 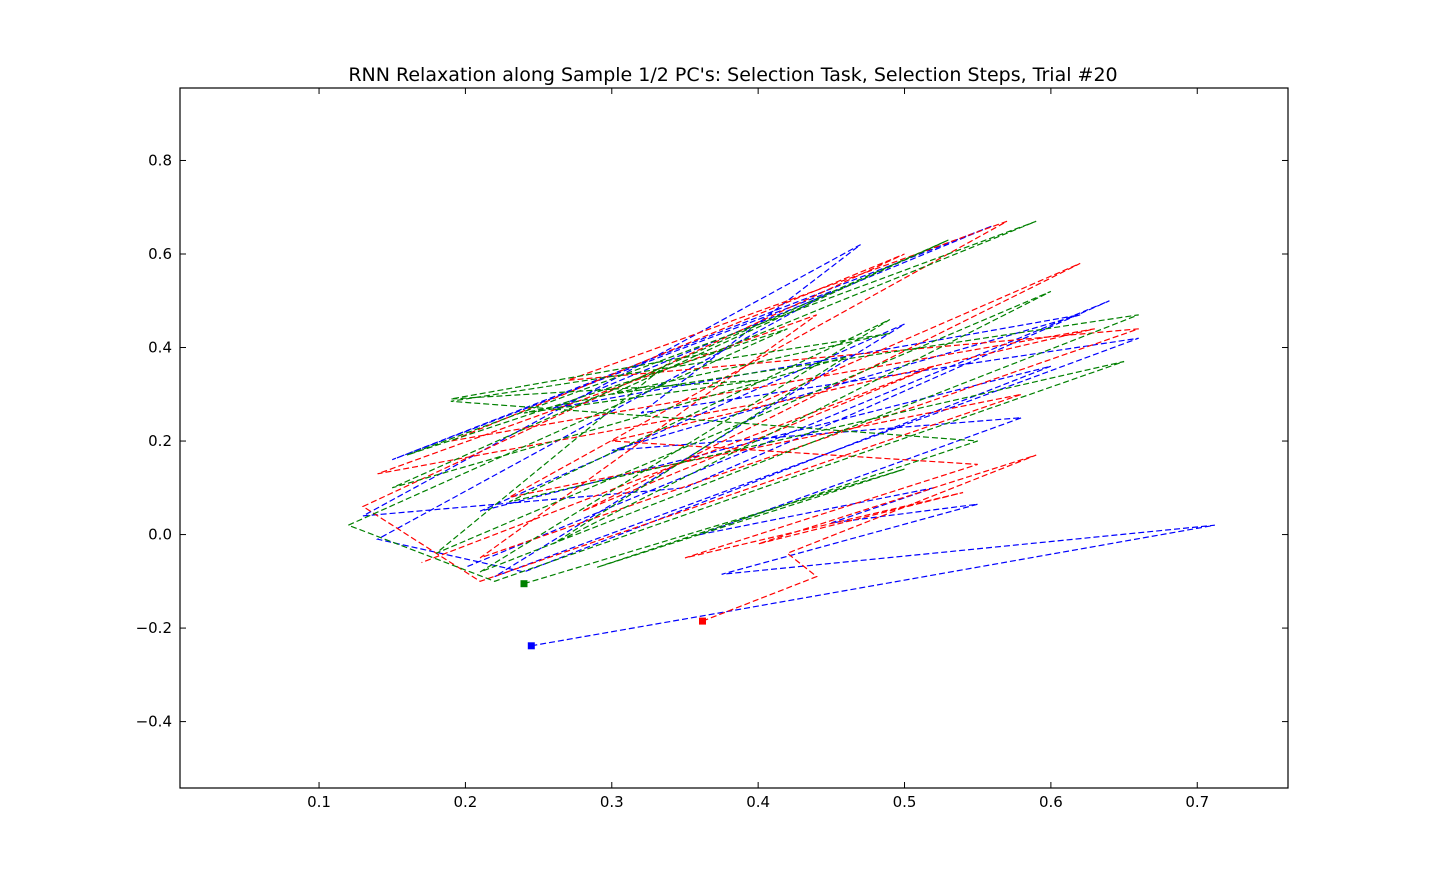 What do you see at coordinates (319, 802) in the screenshot?
I see `x-tick-label: 0.1` at bounding box center [319, 802].